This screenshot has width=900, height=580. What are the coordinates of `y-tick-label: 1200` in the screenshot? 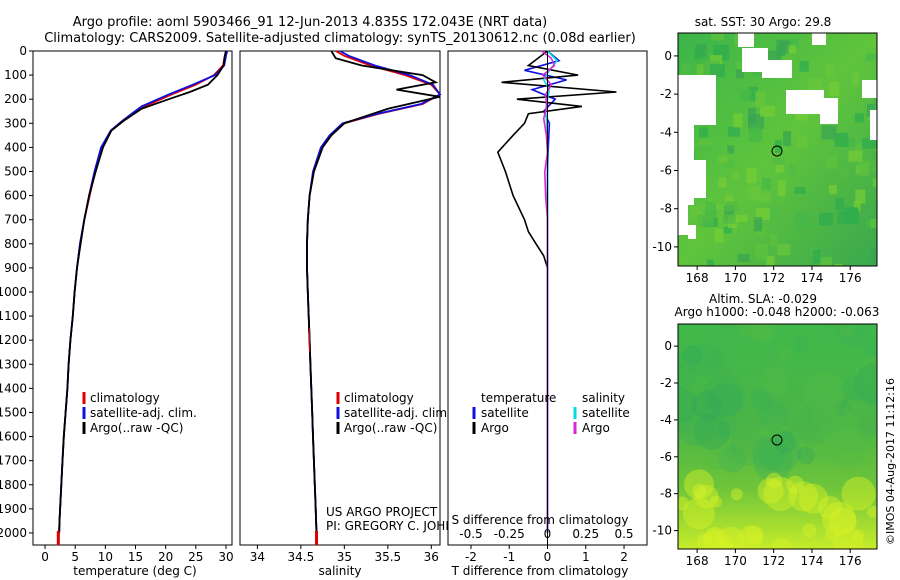 It's located at (13, 340).